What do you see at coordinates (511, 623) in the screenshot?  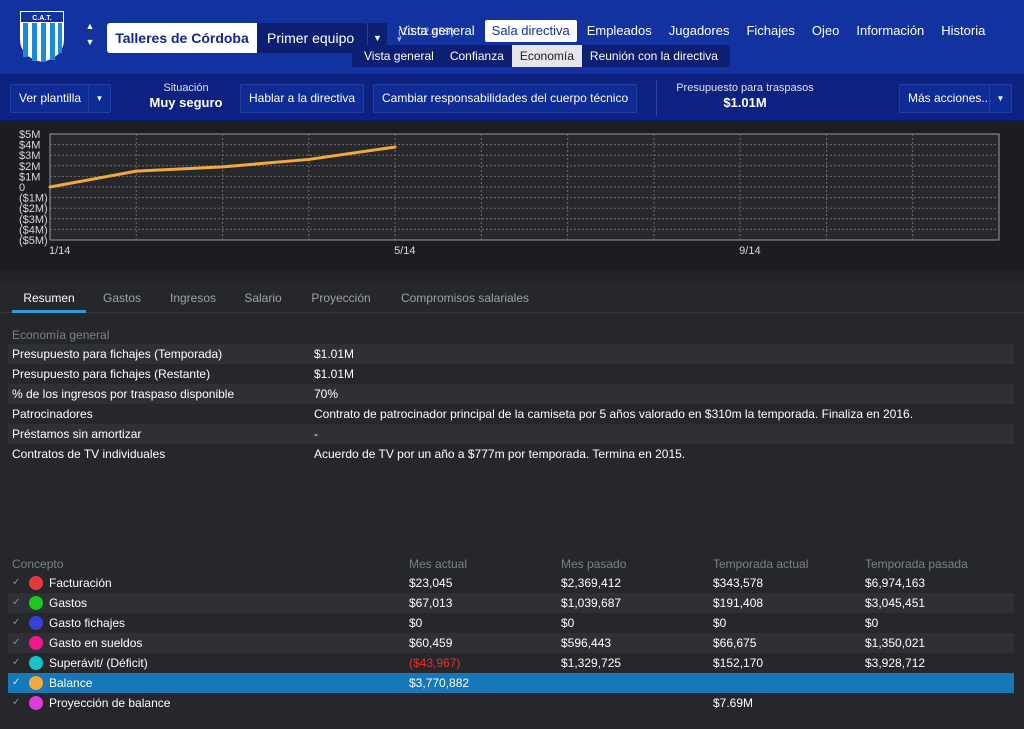 I see `summary-row: ✓ Gasto fichajes $0 $0 $0 $0` at bounding box center [511, 623].